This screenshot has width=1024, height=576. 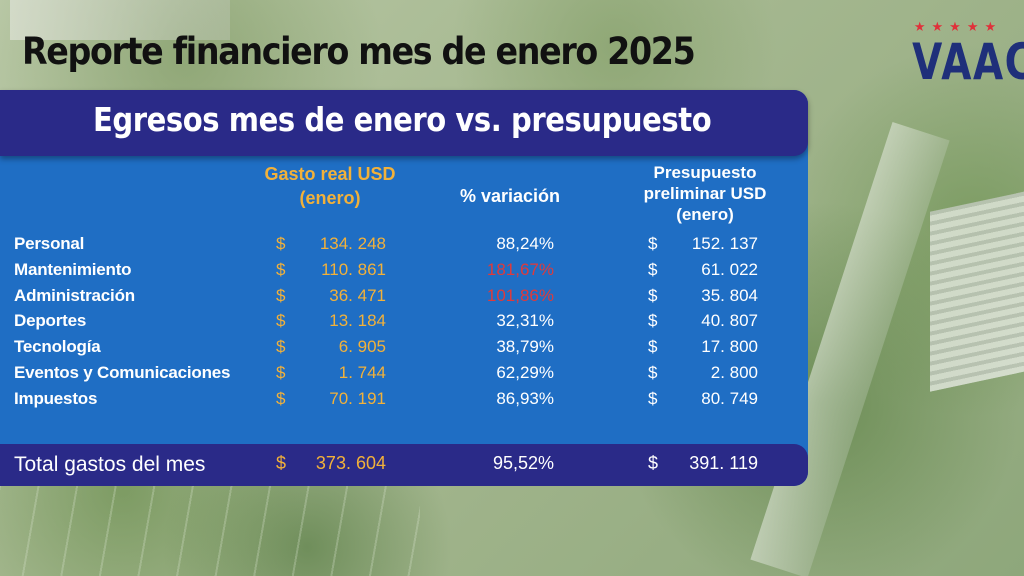 What do you see at coordinates (404, 270) in the screenshot?
I see `table-row: Mantenimiento $110. 861 181,67% $61. 022` at bounding box center [404, 270].